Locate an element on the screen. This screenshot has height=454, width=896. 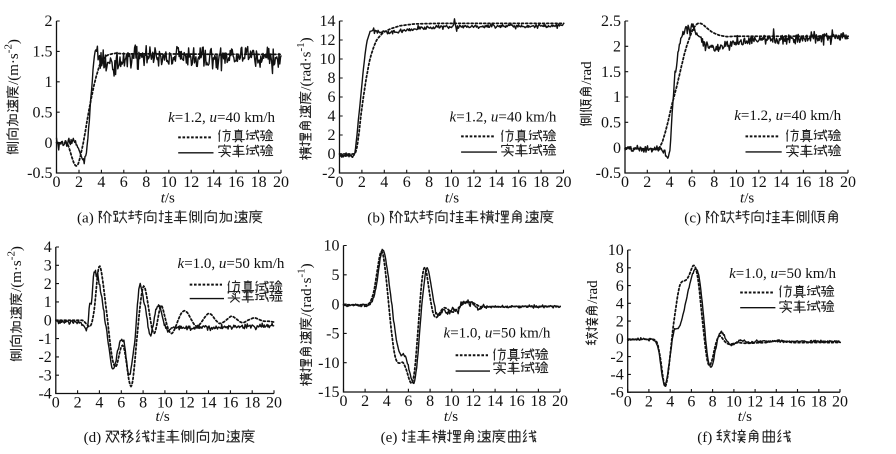
svg-text: (e) is located at coordinates (389, 438).